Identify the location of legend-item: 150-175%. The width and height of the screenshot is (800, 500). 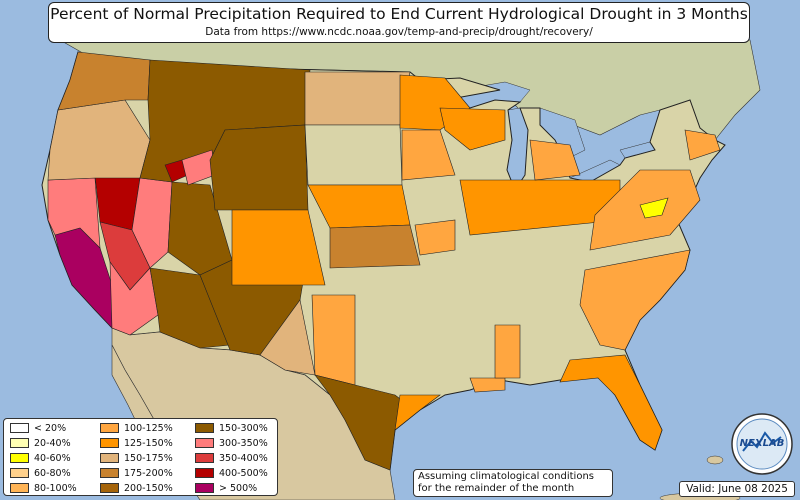
(136, 458).